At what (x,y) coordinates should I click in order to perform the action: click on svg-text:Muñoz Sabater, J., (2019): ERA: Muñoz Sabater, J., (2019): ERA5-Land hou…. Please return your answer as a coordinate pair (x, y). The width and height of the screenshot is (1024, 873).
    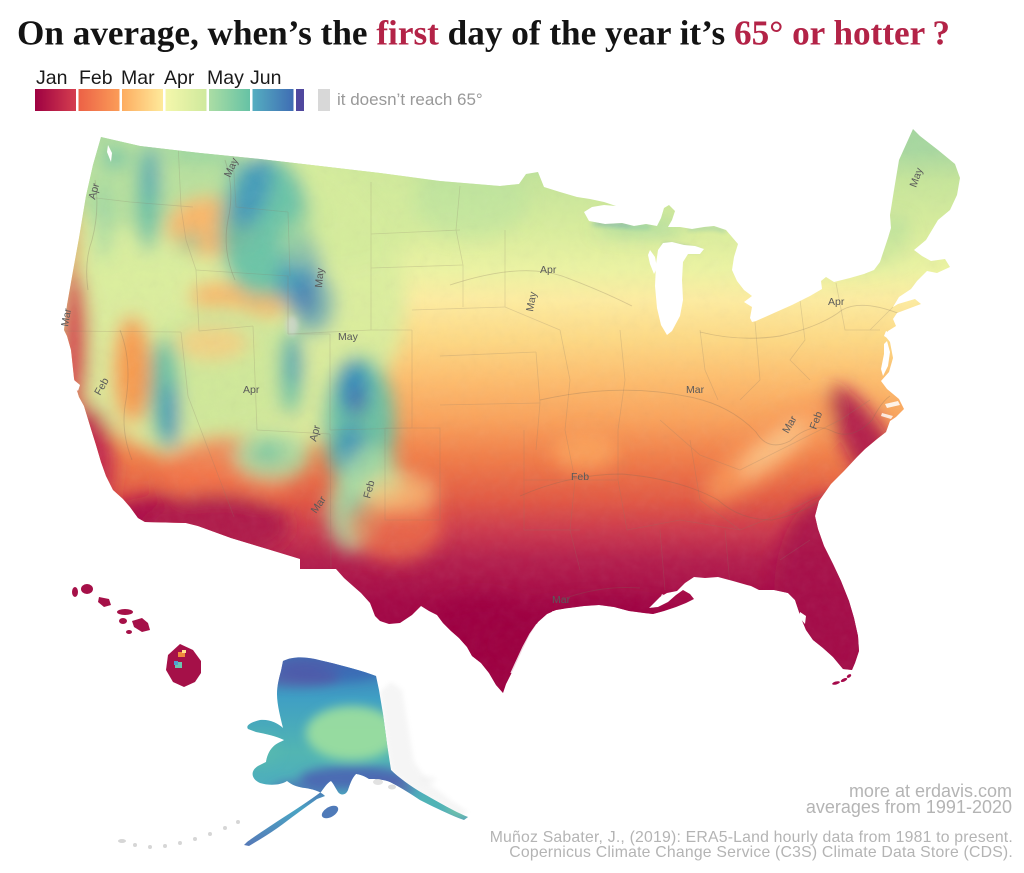
    Looking at the image, I should click on (751, 837).